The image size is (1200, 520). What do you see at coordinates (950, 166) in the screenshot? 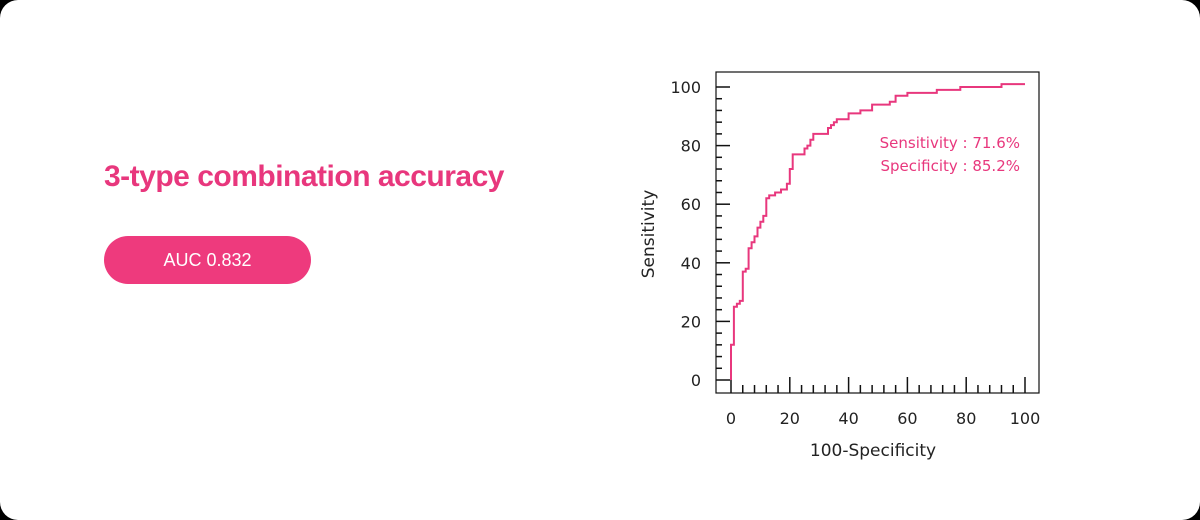
I see `annotation-specificity: Specificity : 85.2%` at bounding box center [950, 166].